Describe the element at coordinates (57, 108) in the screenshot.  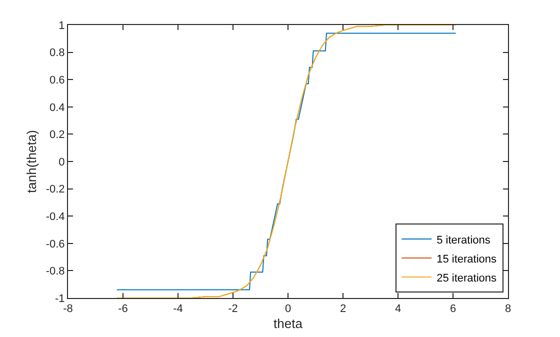
I see `y-tick-label: 0.4` at that location.